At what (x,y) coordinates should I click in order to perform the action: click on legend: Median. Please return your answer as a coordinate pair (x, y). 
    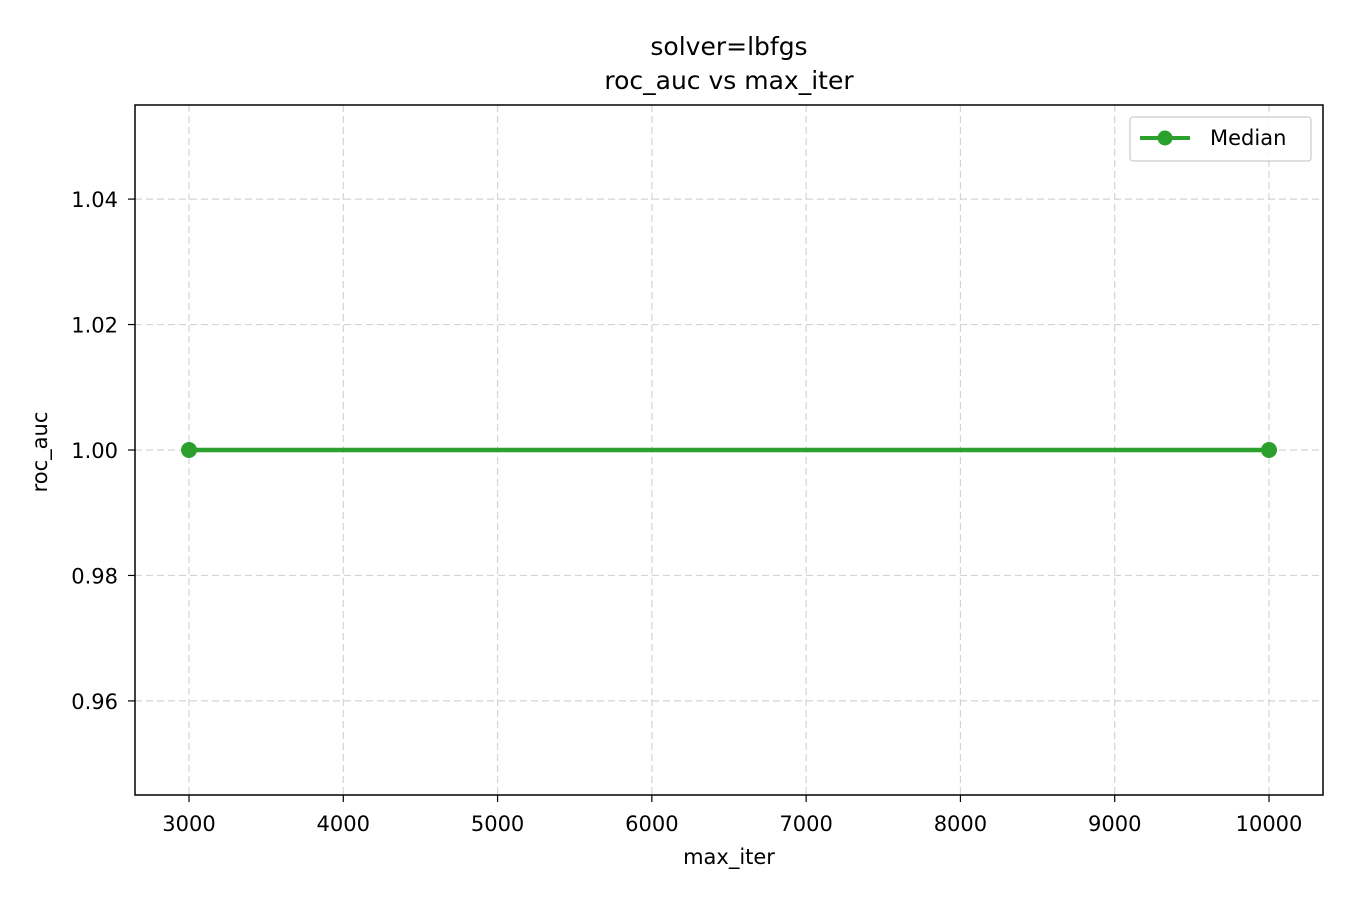
    Looking at the image, I should click on (1220, 139).